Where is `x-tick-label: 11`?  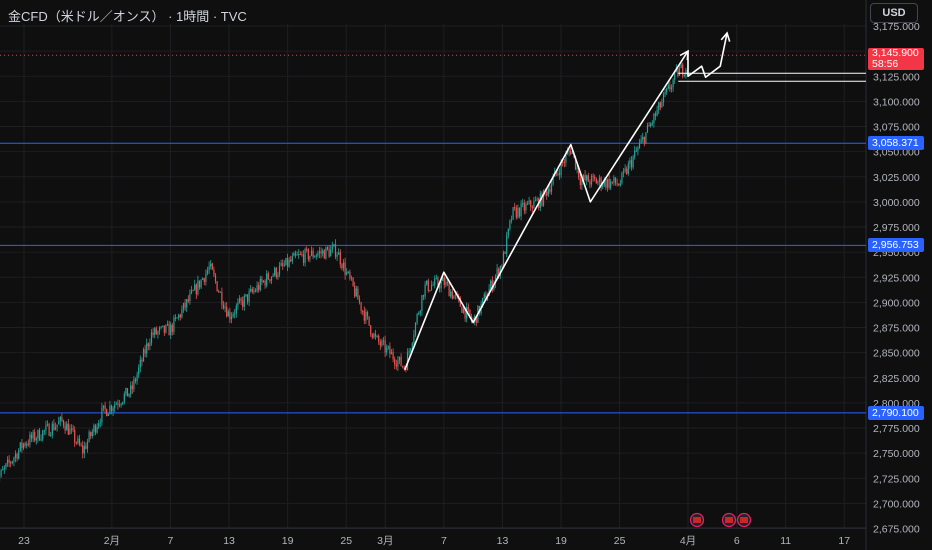
x-tick-label: 11 is located at coordinates (785, 541).